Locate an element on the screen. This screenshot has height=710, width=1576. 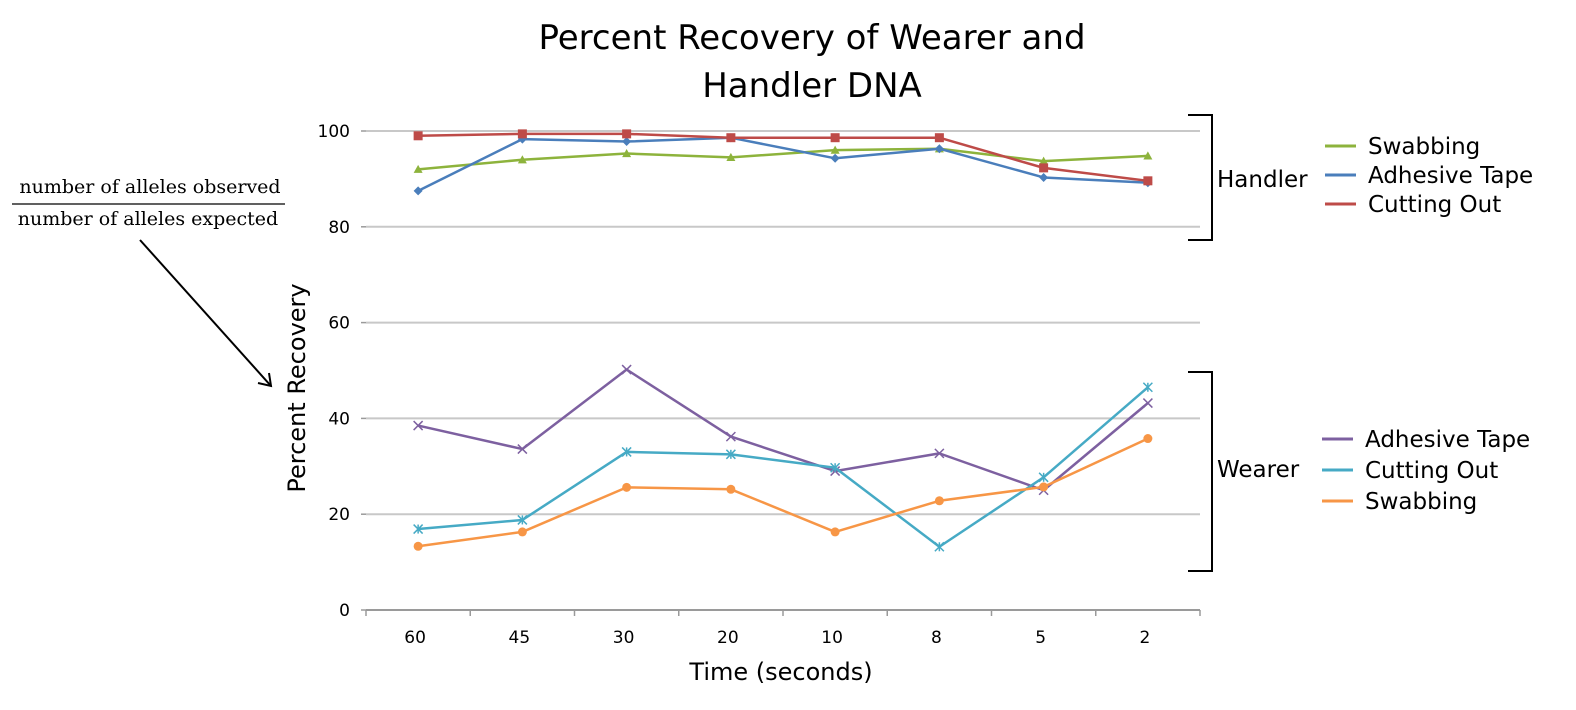
x-tick-label-10: 10 is located at coordinates (832, 638).